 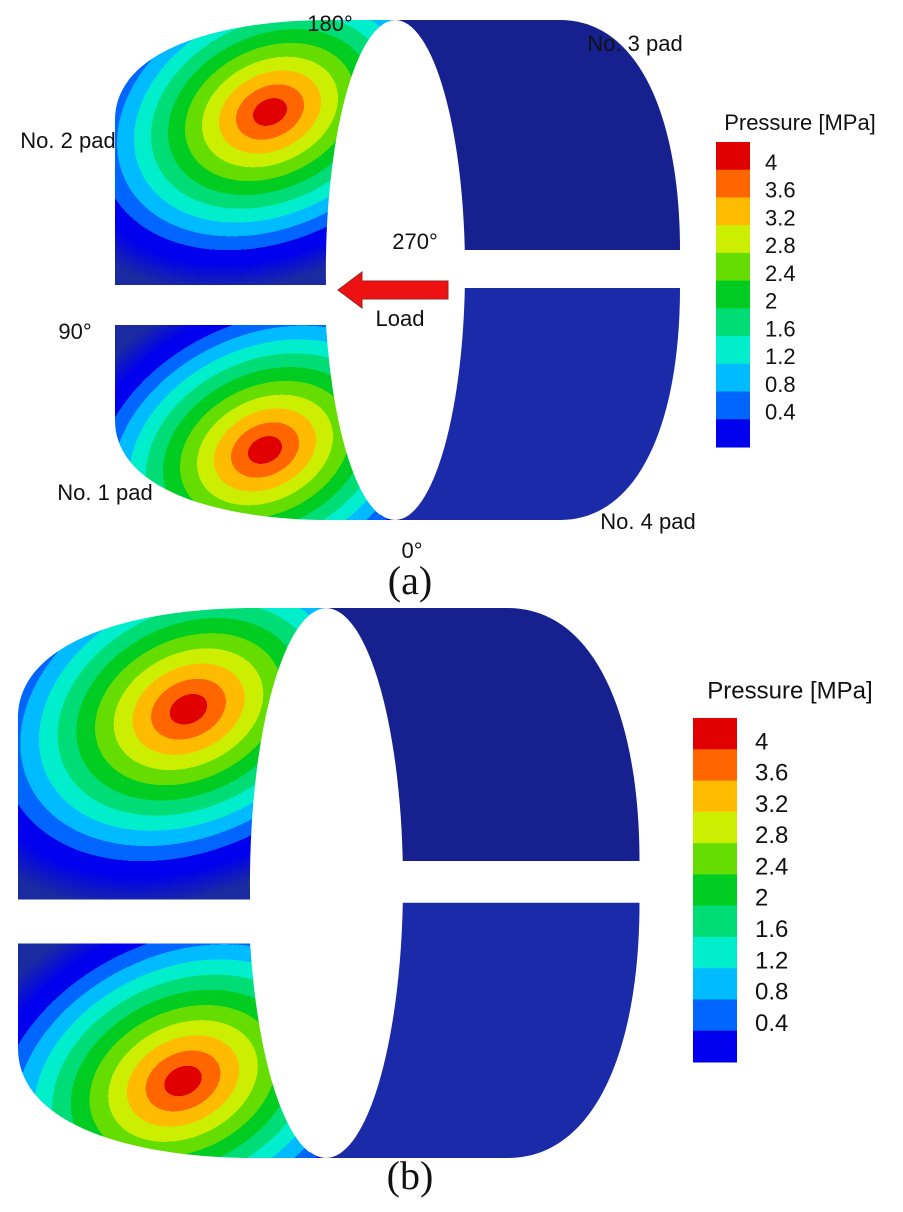 What do you see at coordinates (330, 23) in the screenshot?
I see `angle-label: 180°` at bounding box center [330, 23].